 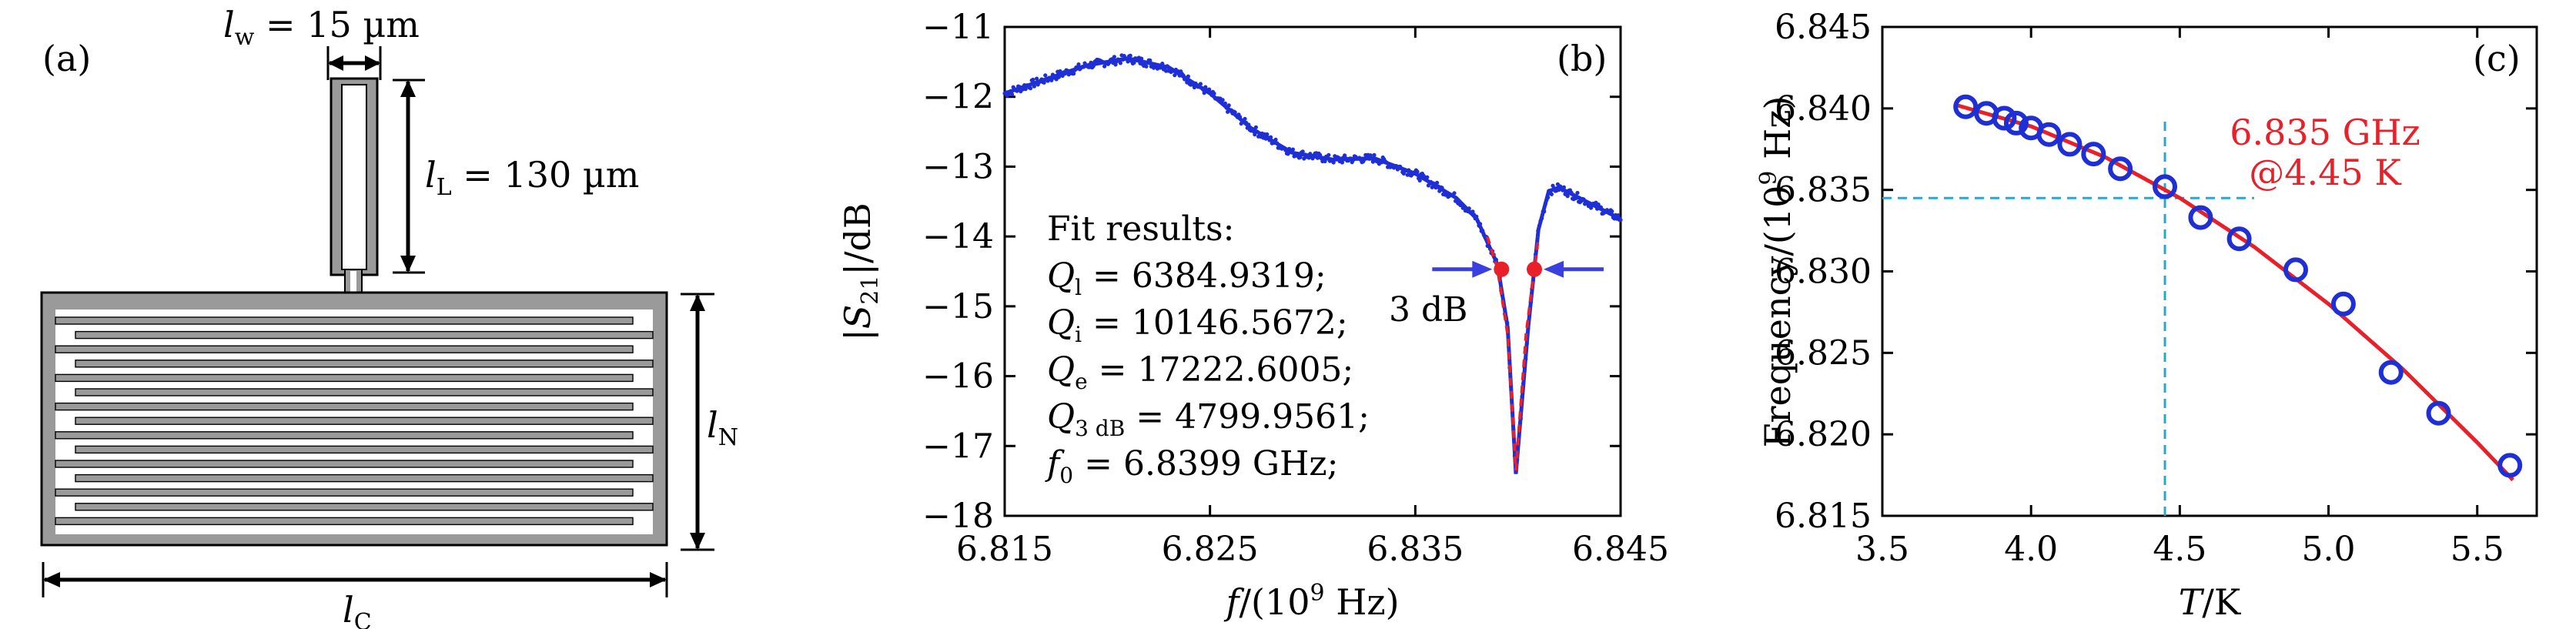 I want to click on panel-c-annotation-temp: @4.45 K, so click(x=2326, y=172).